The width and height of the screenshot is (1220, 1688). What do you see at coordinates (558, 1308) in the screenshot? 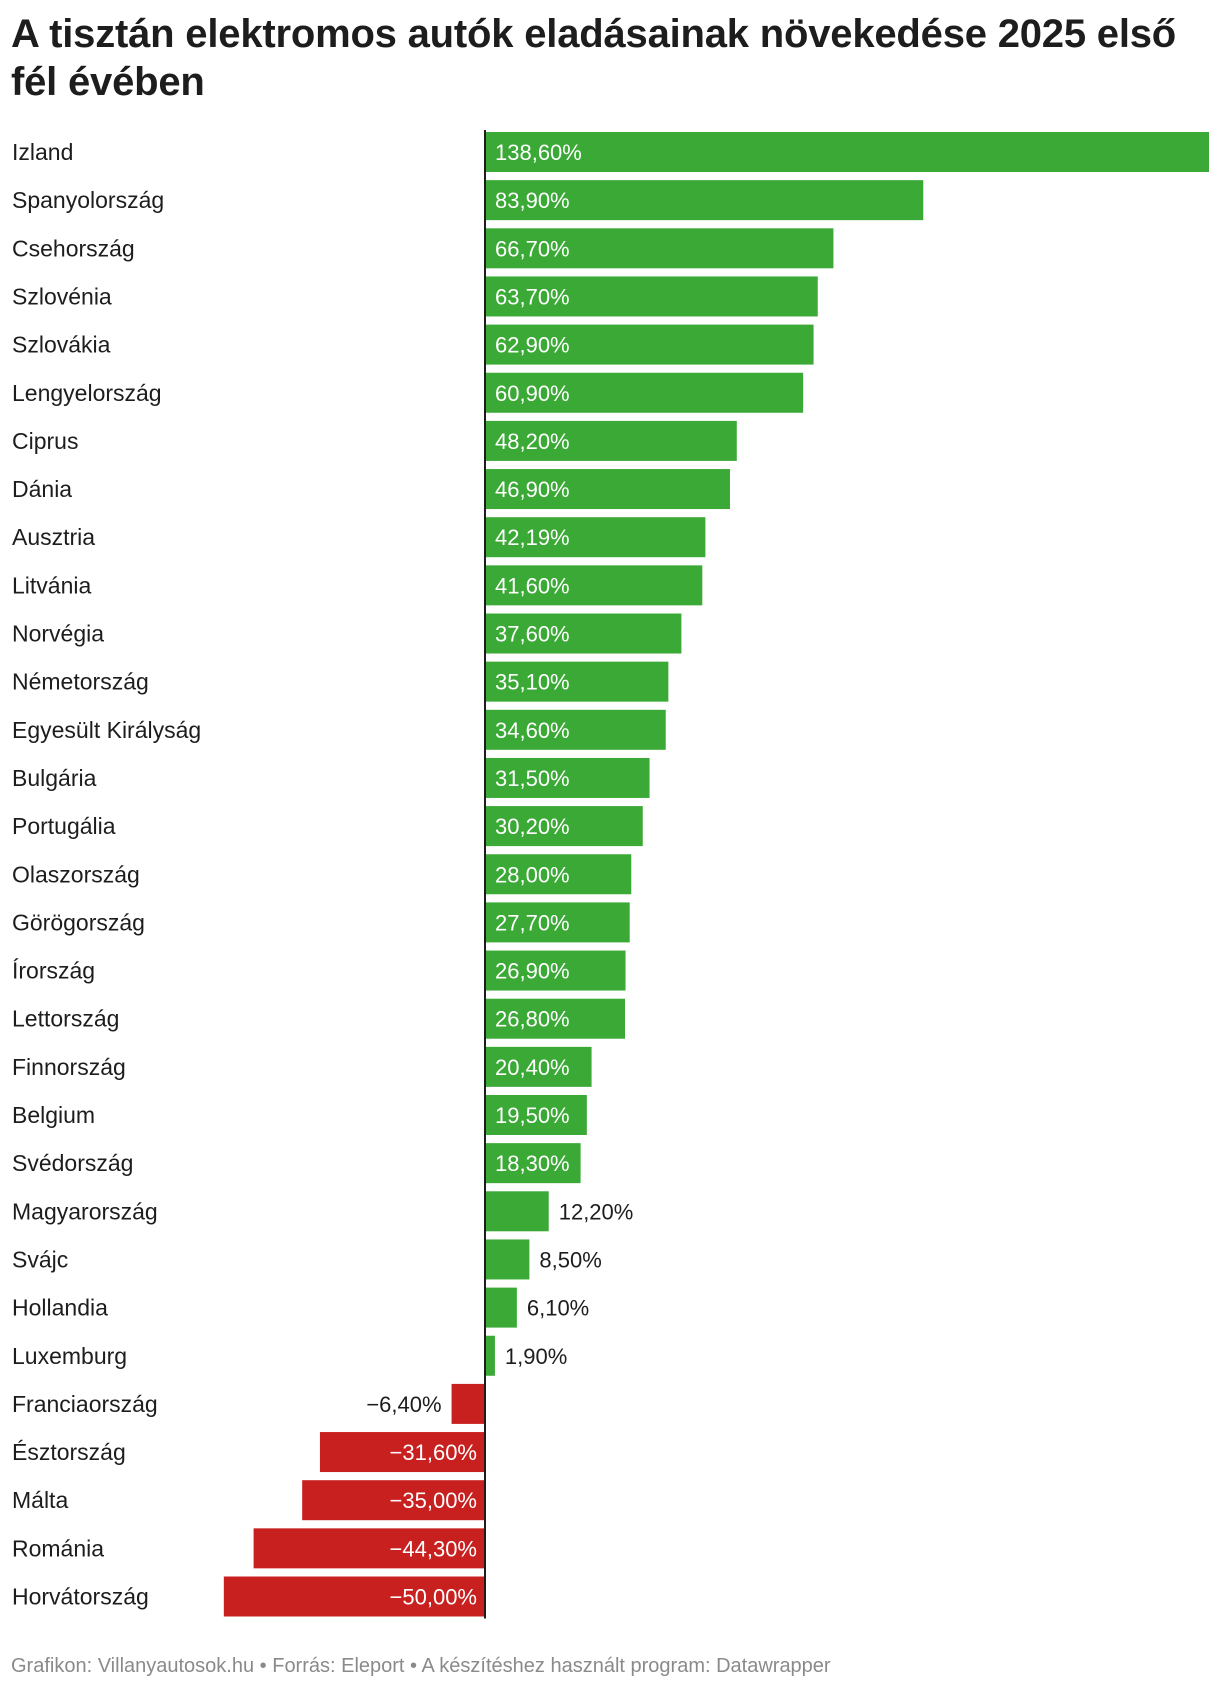
I see `data-label: 6,10%` at bounding box center [558, 1308].